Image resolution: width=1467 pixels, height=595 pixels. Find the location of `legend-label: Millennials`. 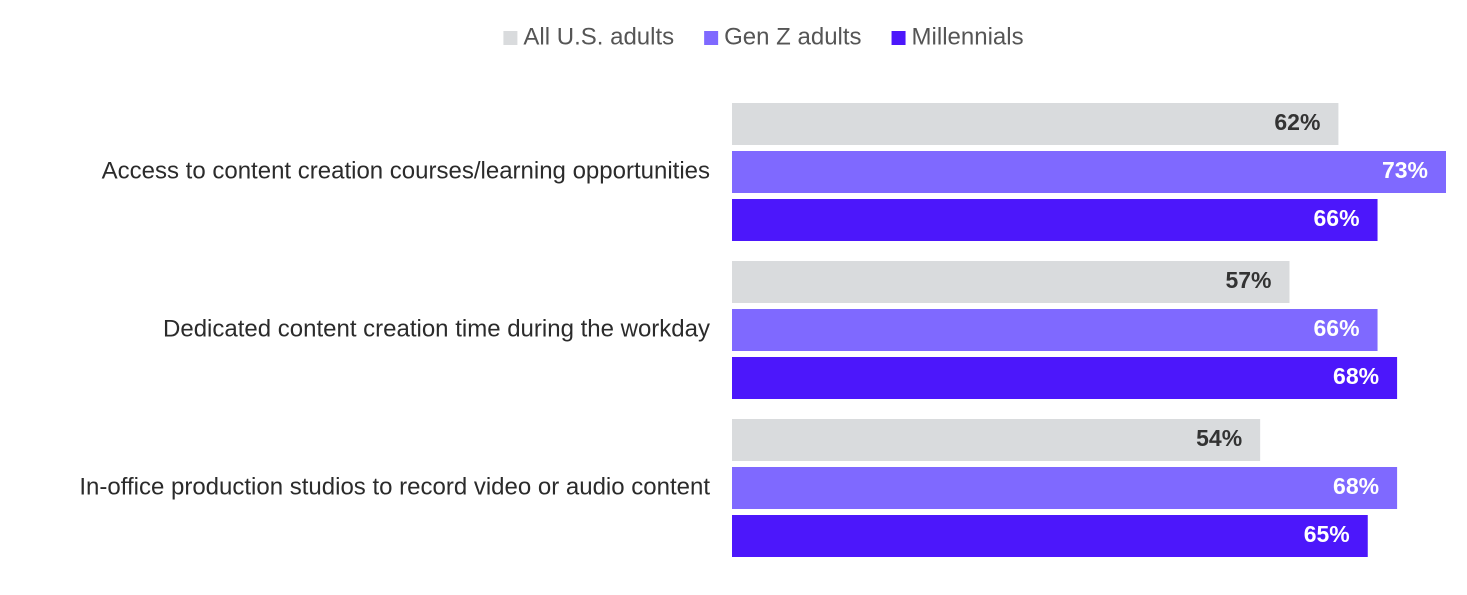

legend-label: Millennials is located at coordinates (968, 36).